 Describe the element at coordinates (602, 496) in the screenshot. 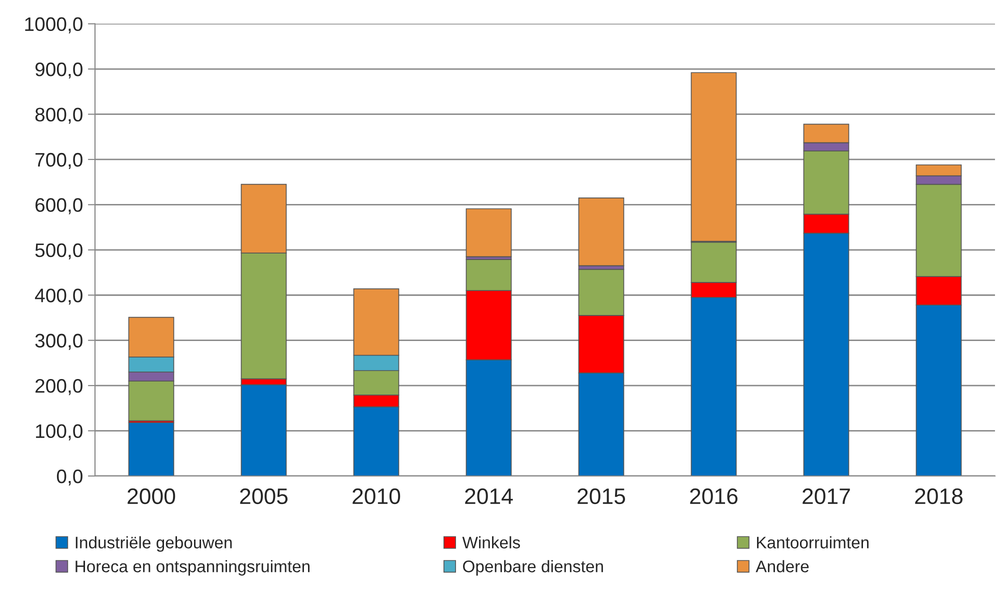

I see `x-tick-label: 2015` at that location.